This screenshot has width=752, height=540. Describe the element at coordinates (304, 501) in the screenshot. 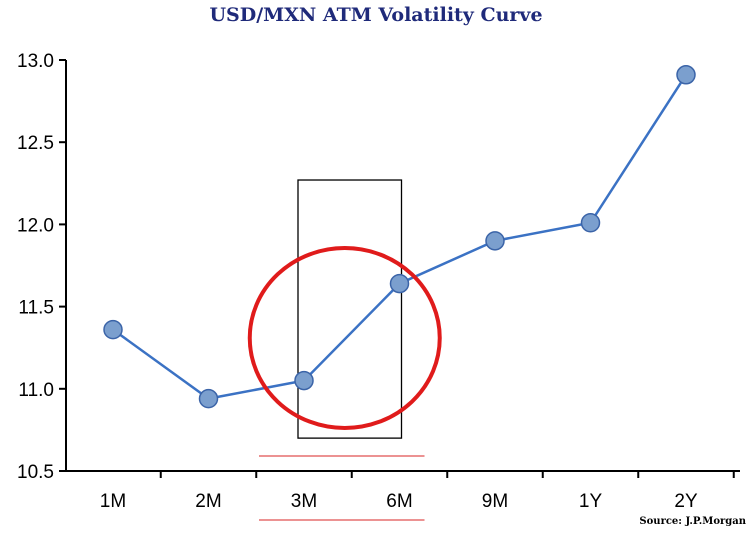

I see `x-tick-label: 3M` at that location.